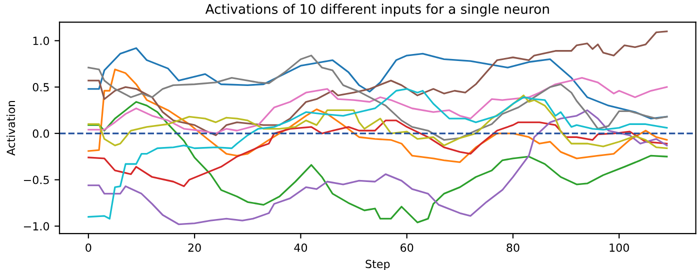 Image resolution: width=700 pixels, height=270 pixels. I want to click on x-axis-title: Step, so click(378, 265).